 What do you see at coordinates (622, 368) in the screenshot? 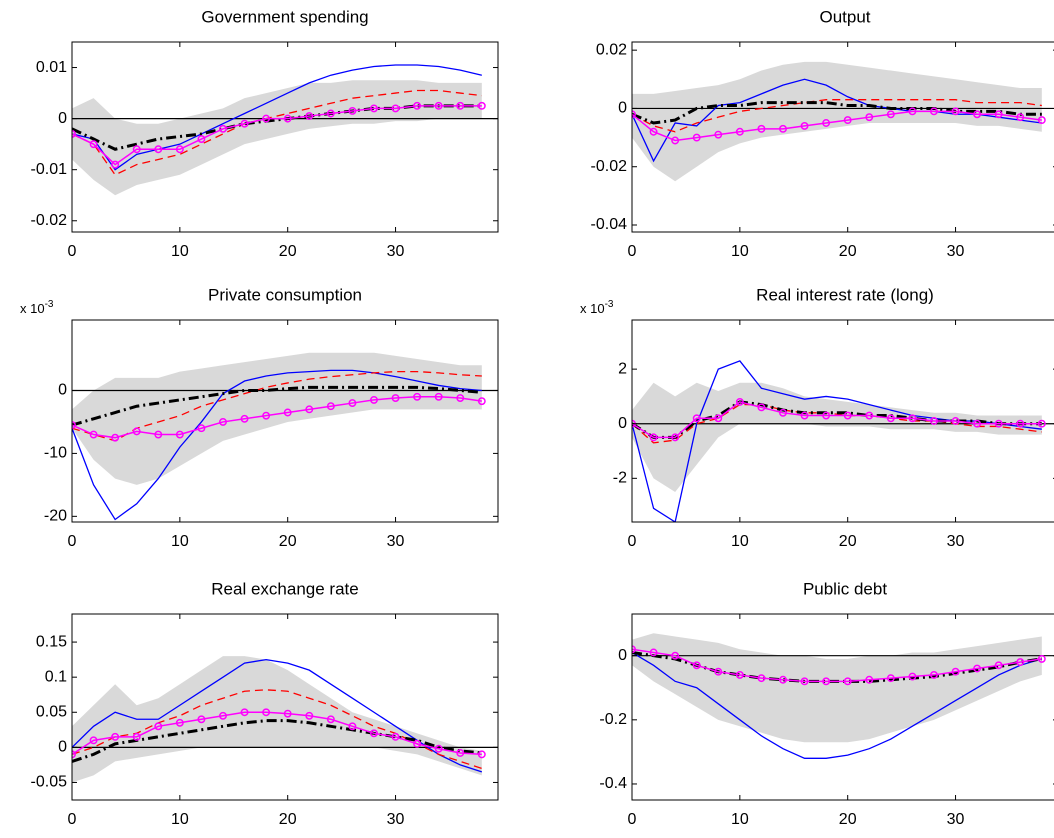
I see `y-tick-label: 2` at bounding box center [622, 368].